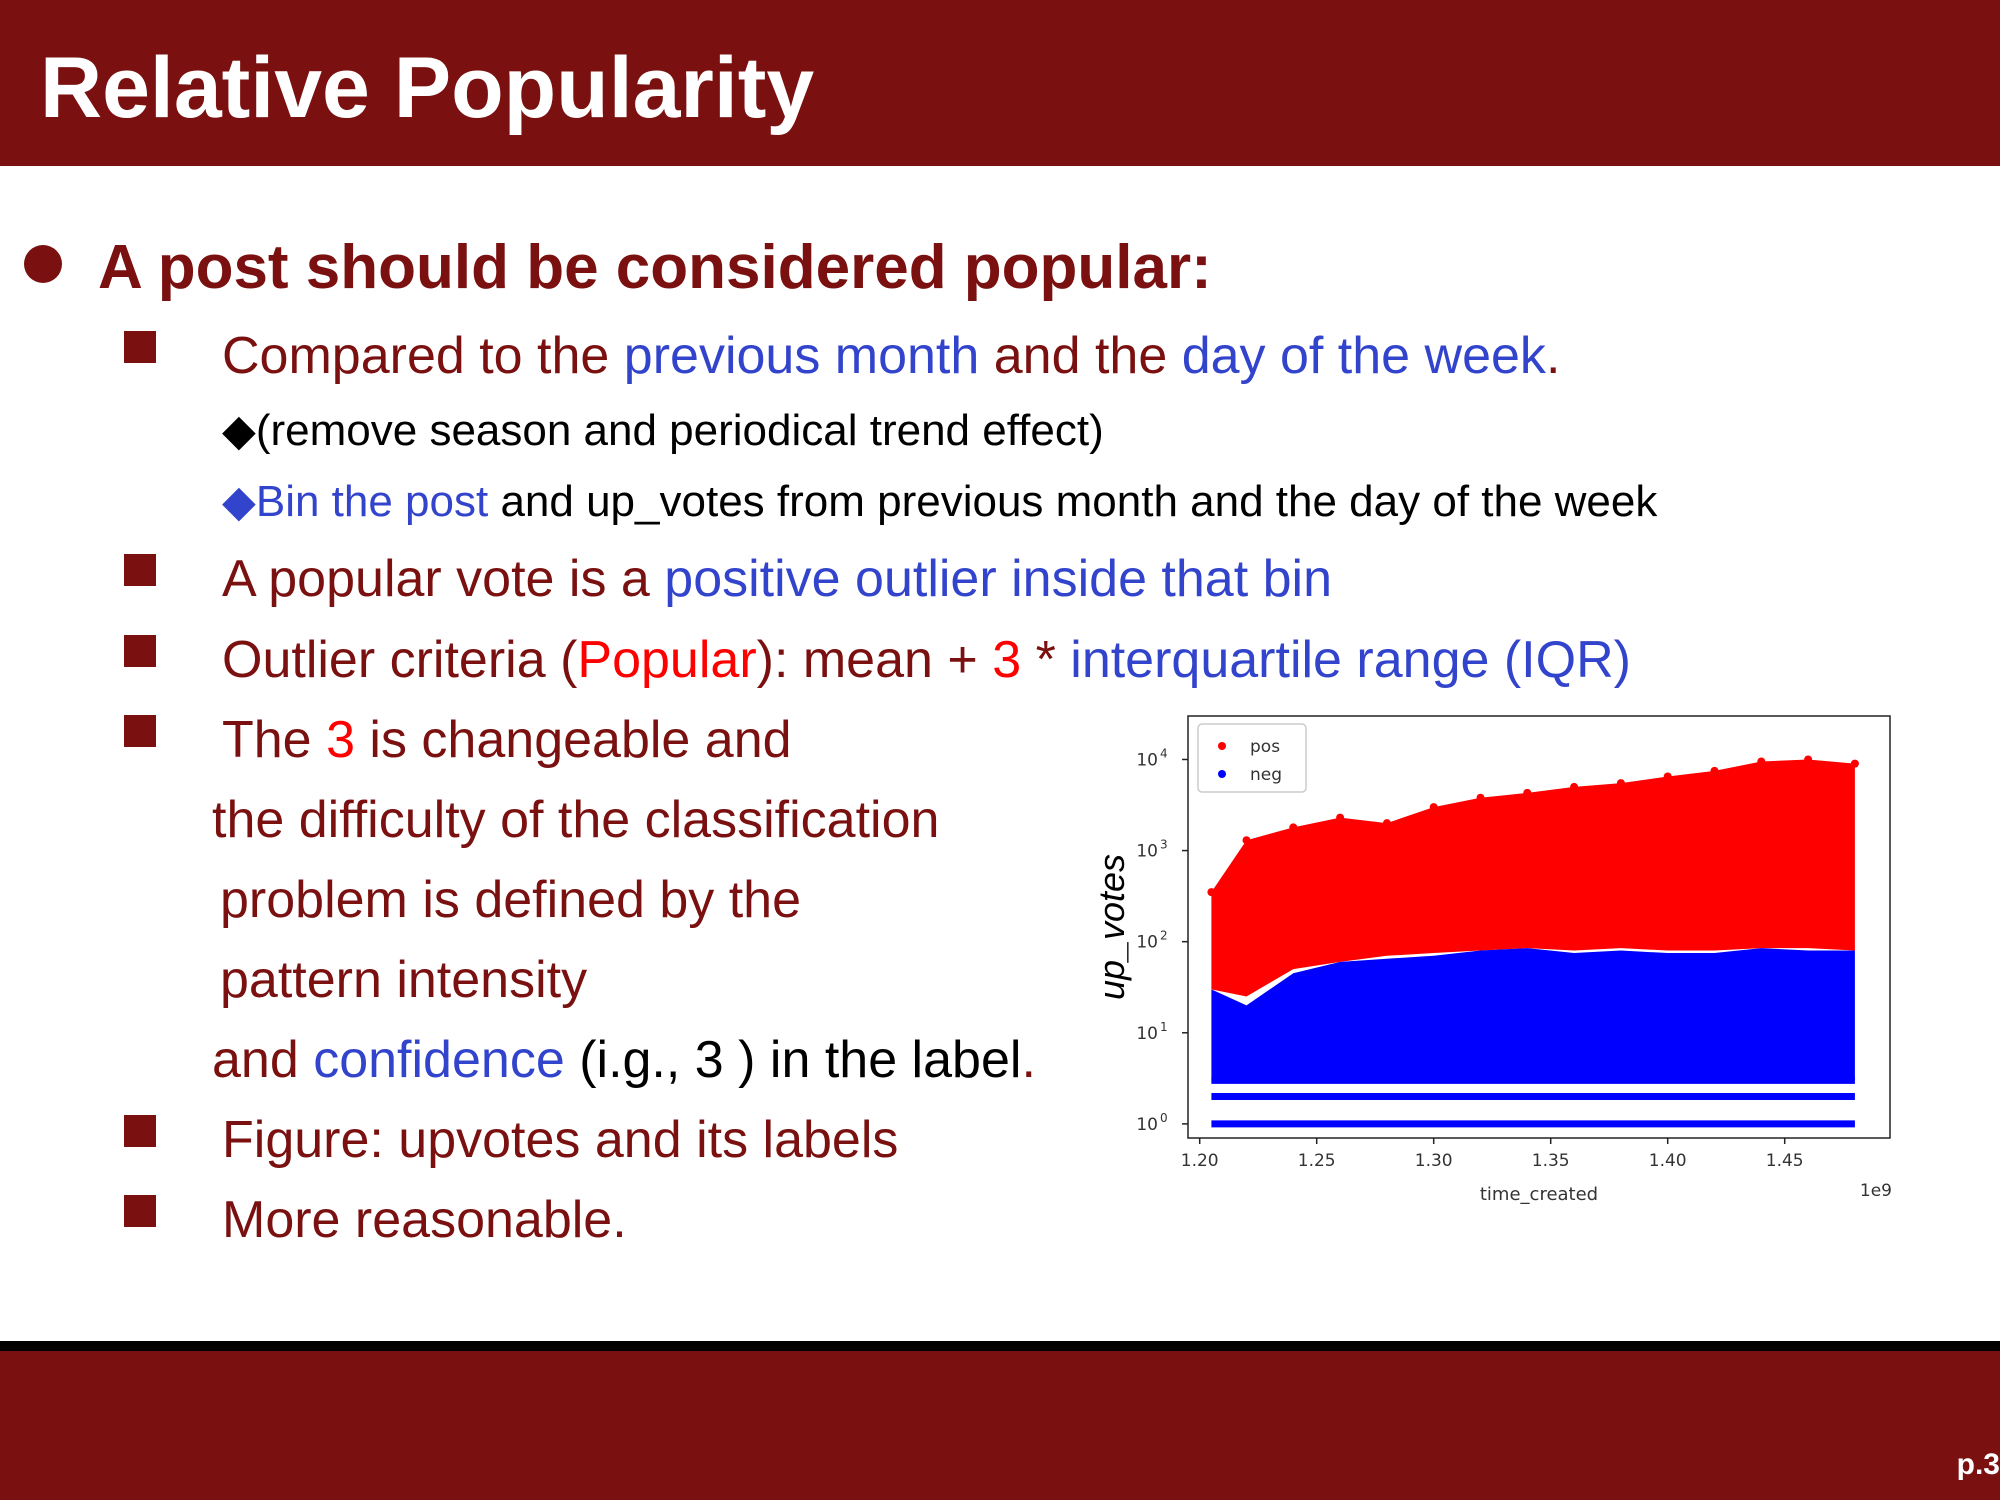  Describe the element at coordinates (404, 980) in the screenshot. I see `continuation-line-3: pattern intensity` at that location.